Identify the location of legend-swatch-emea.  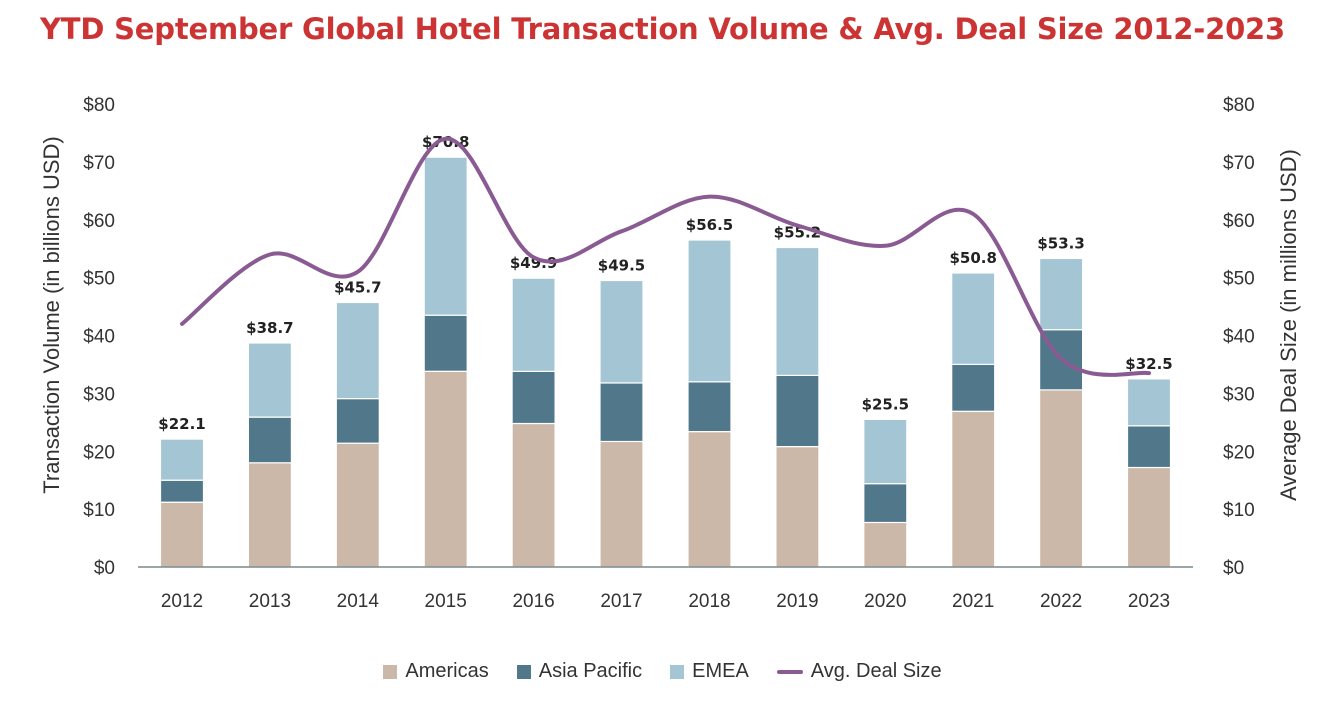
(677, 671).